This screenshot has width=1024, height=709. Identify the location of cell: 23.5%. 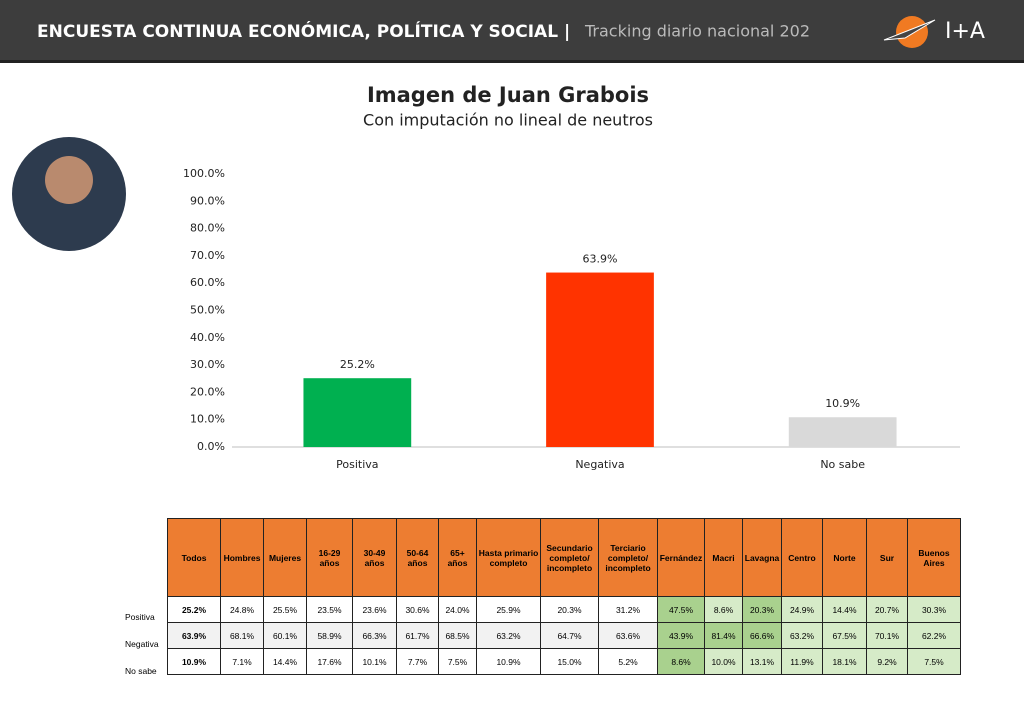
(329, 609).